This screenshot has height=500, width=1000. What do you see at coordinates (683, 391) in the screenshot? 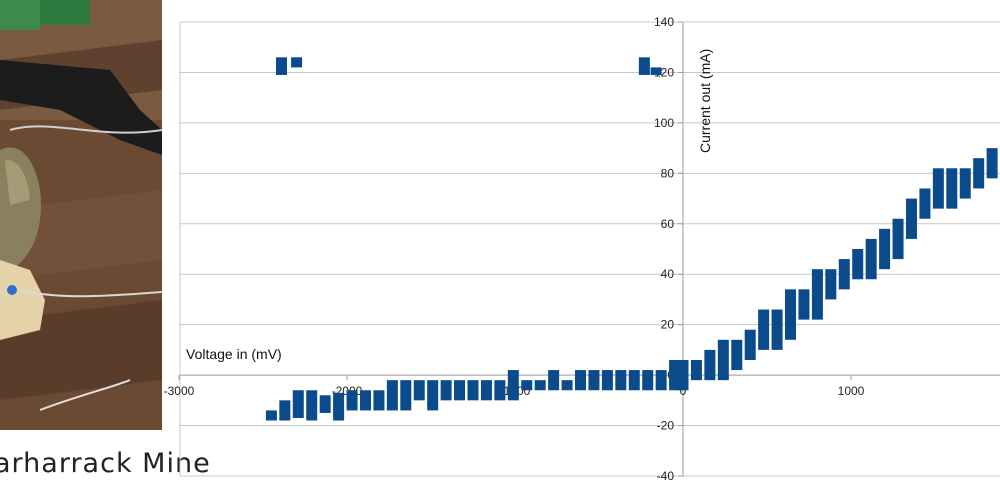
I see `x-tick-label: 0` at bounding box center [683, 391].